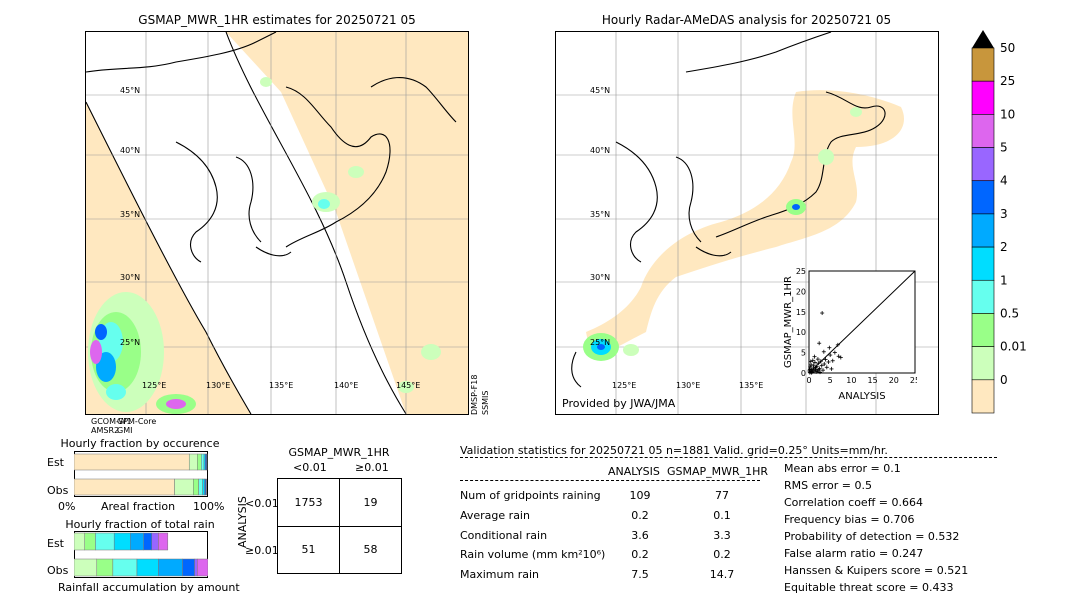 This screenshot has height=612, width=1080. Describe the element at coordinates (913, 380) in the screenshot. I see `scatter-xtick: 25` at that location.